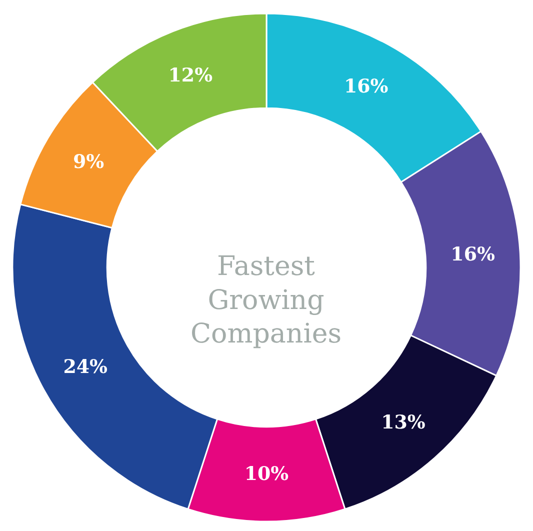  Describe the element at coordinates (266, 300) in the screenshot. I see `text: Fastest Growing Companies` at that location.